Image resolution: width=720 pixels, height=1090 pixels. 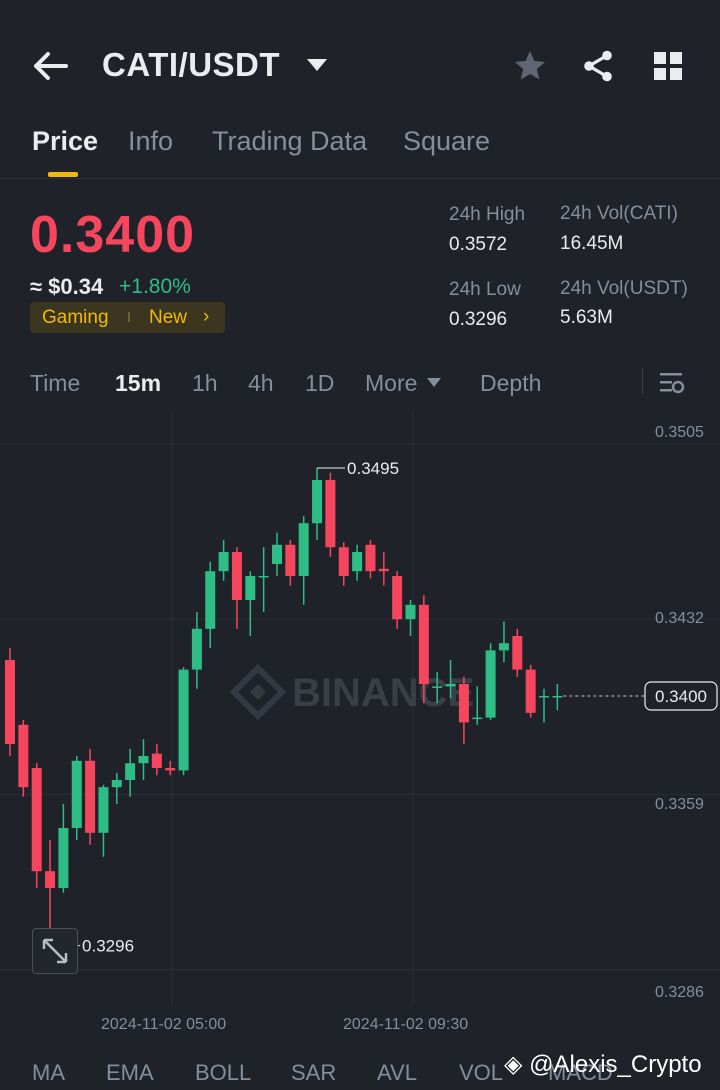 What do you see at coordinates (373, 468) in the screenshot?
I see `high-marker-label: 0.3495` at bounding box center [373, 468].